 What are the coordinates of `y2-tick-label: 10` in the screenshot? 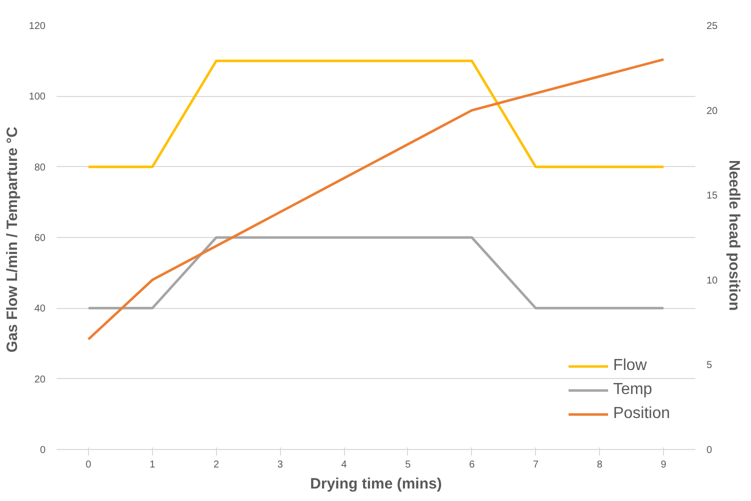 It's located at (712, 280).